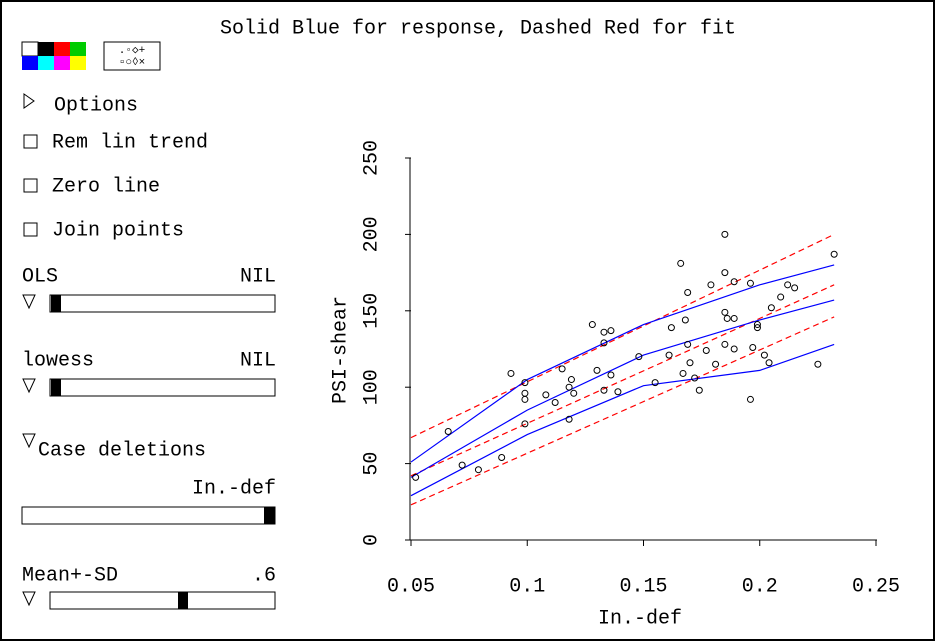  What do you see at coordinates (340, 350) in the screenshot?
I see `y-axis-label: PSI-shear` at bounding box center [340, 350].